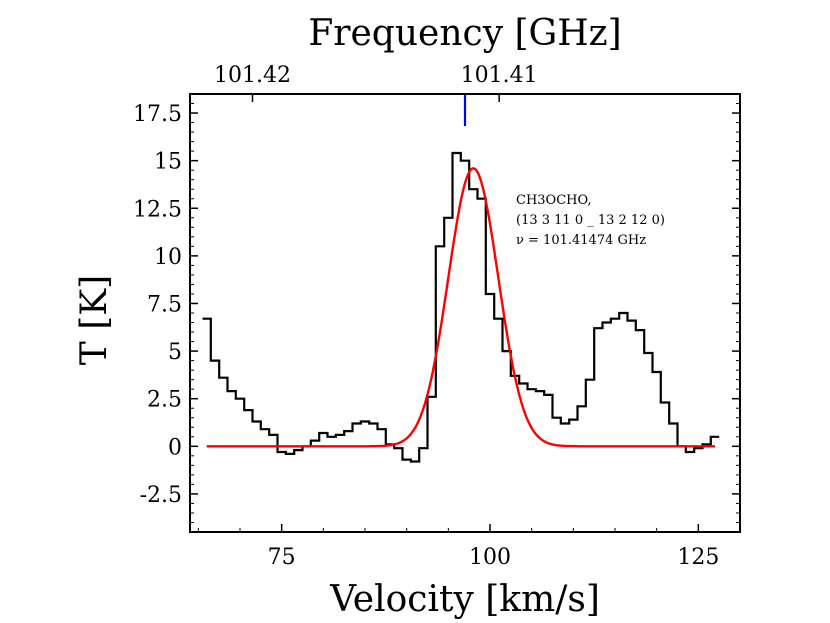  What do you see at coordinates (168, 257) in the screenshot?
I see `y-tick-label: 10` at bounding box center [168, 257].